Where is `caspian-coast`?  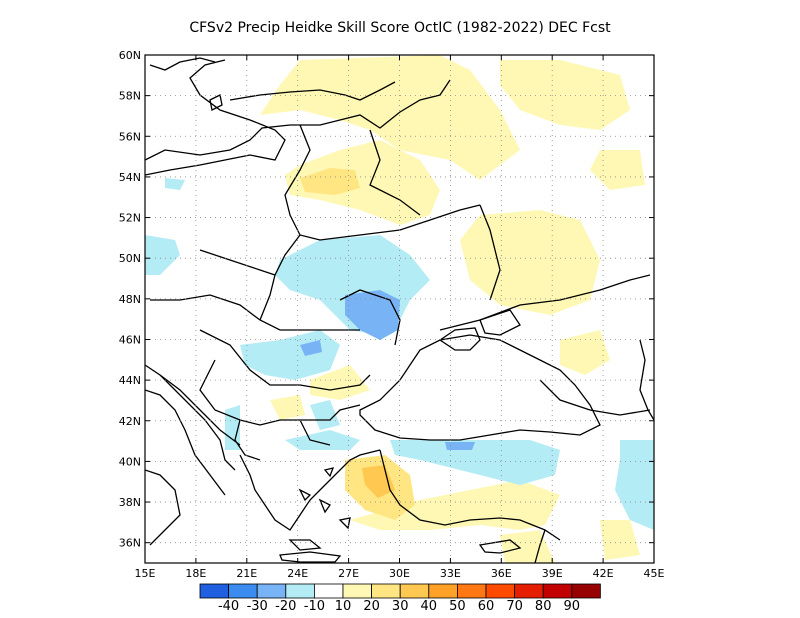
caspian-coast is located at coordinates (646, 380).